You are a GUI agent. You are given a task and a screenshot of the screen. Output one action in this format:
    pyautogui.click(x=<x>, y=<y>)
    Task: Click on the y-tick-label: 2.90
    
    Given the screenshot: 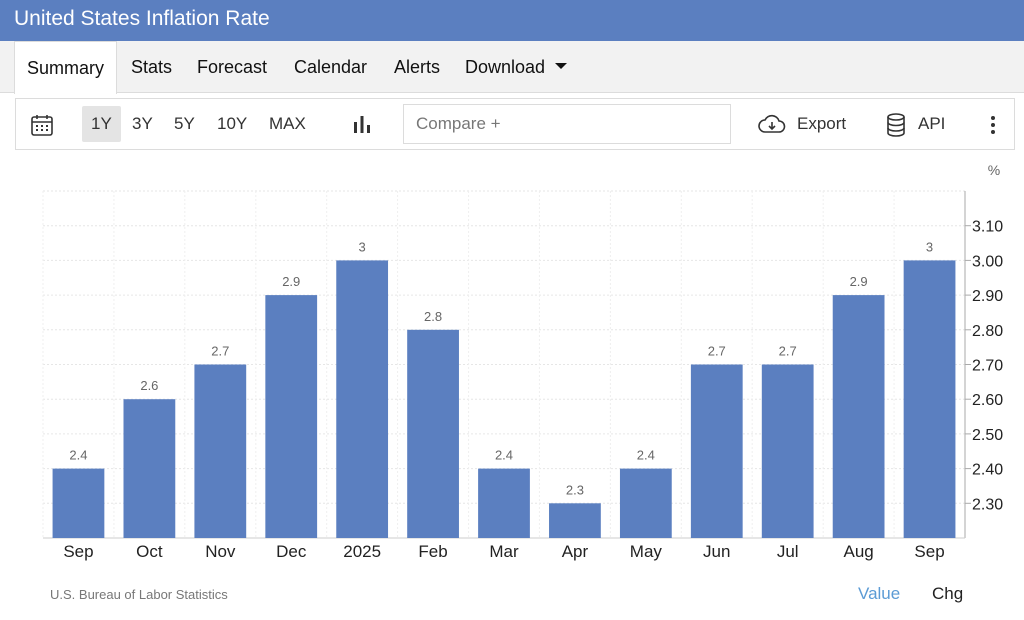 What is the action you would take?
    pyautogui.click(x=987, y=296)
    